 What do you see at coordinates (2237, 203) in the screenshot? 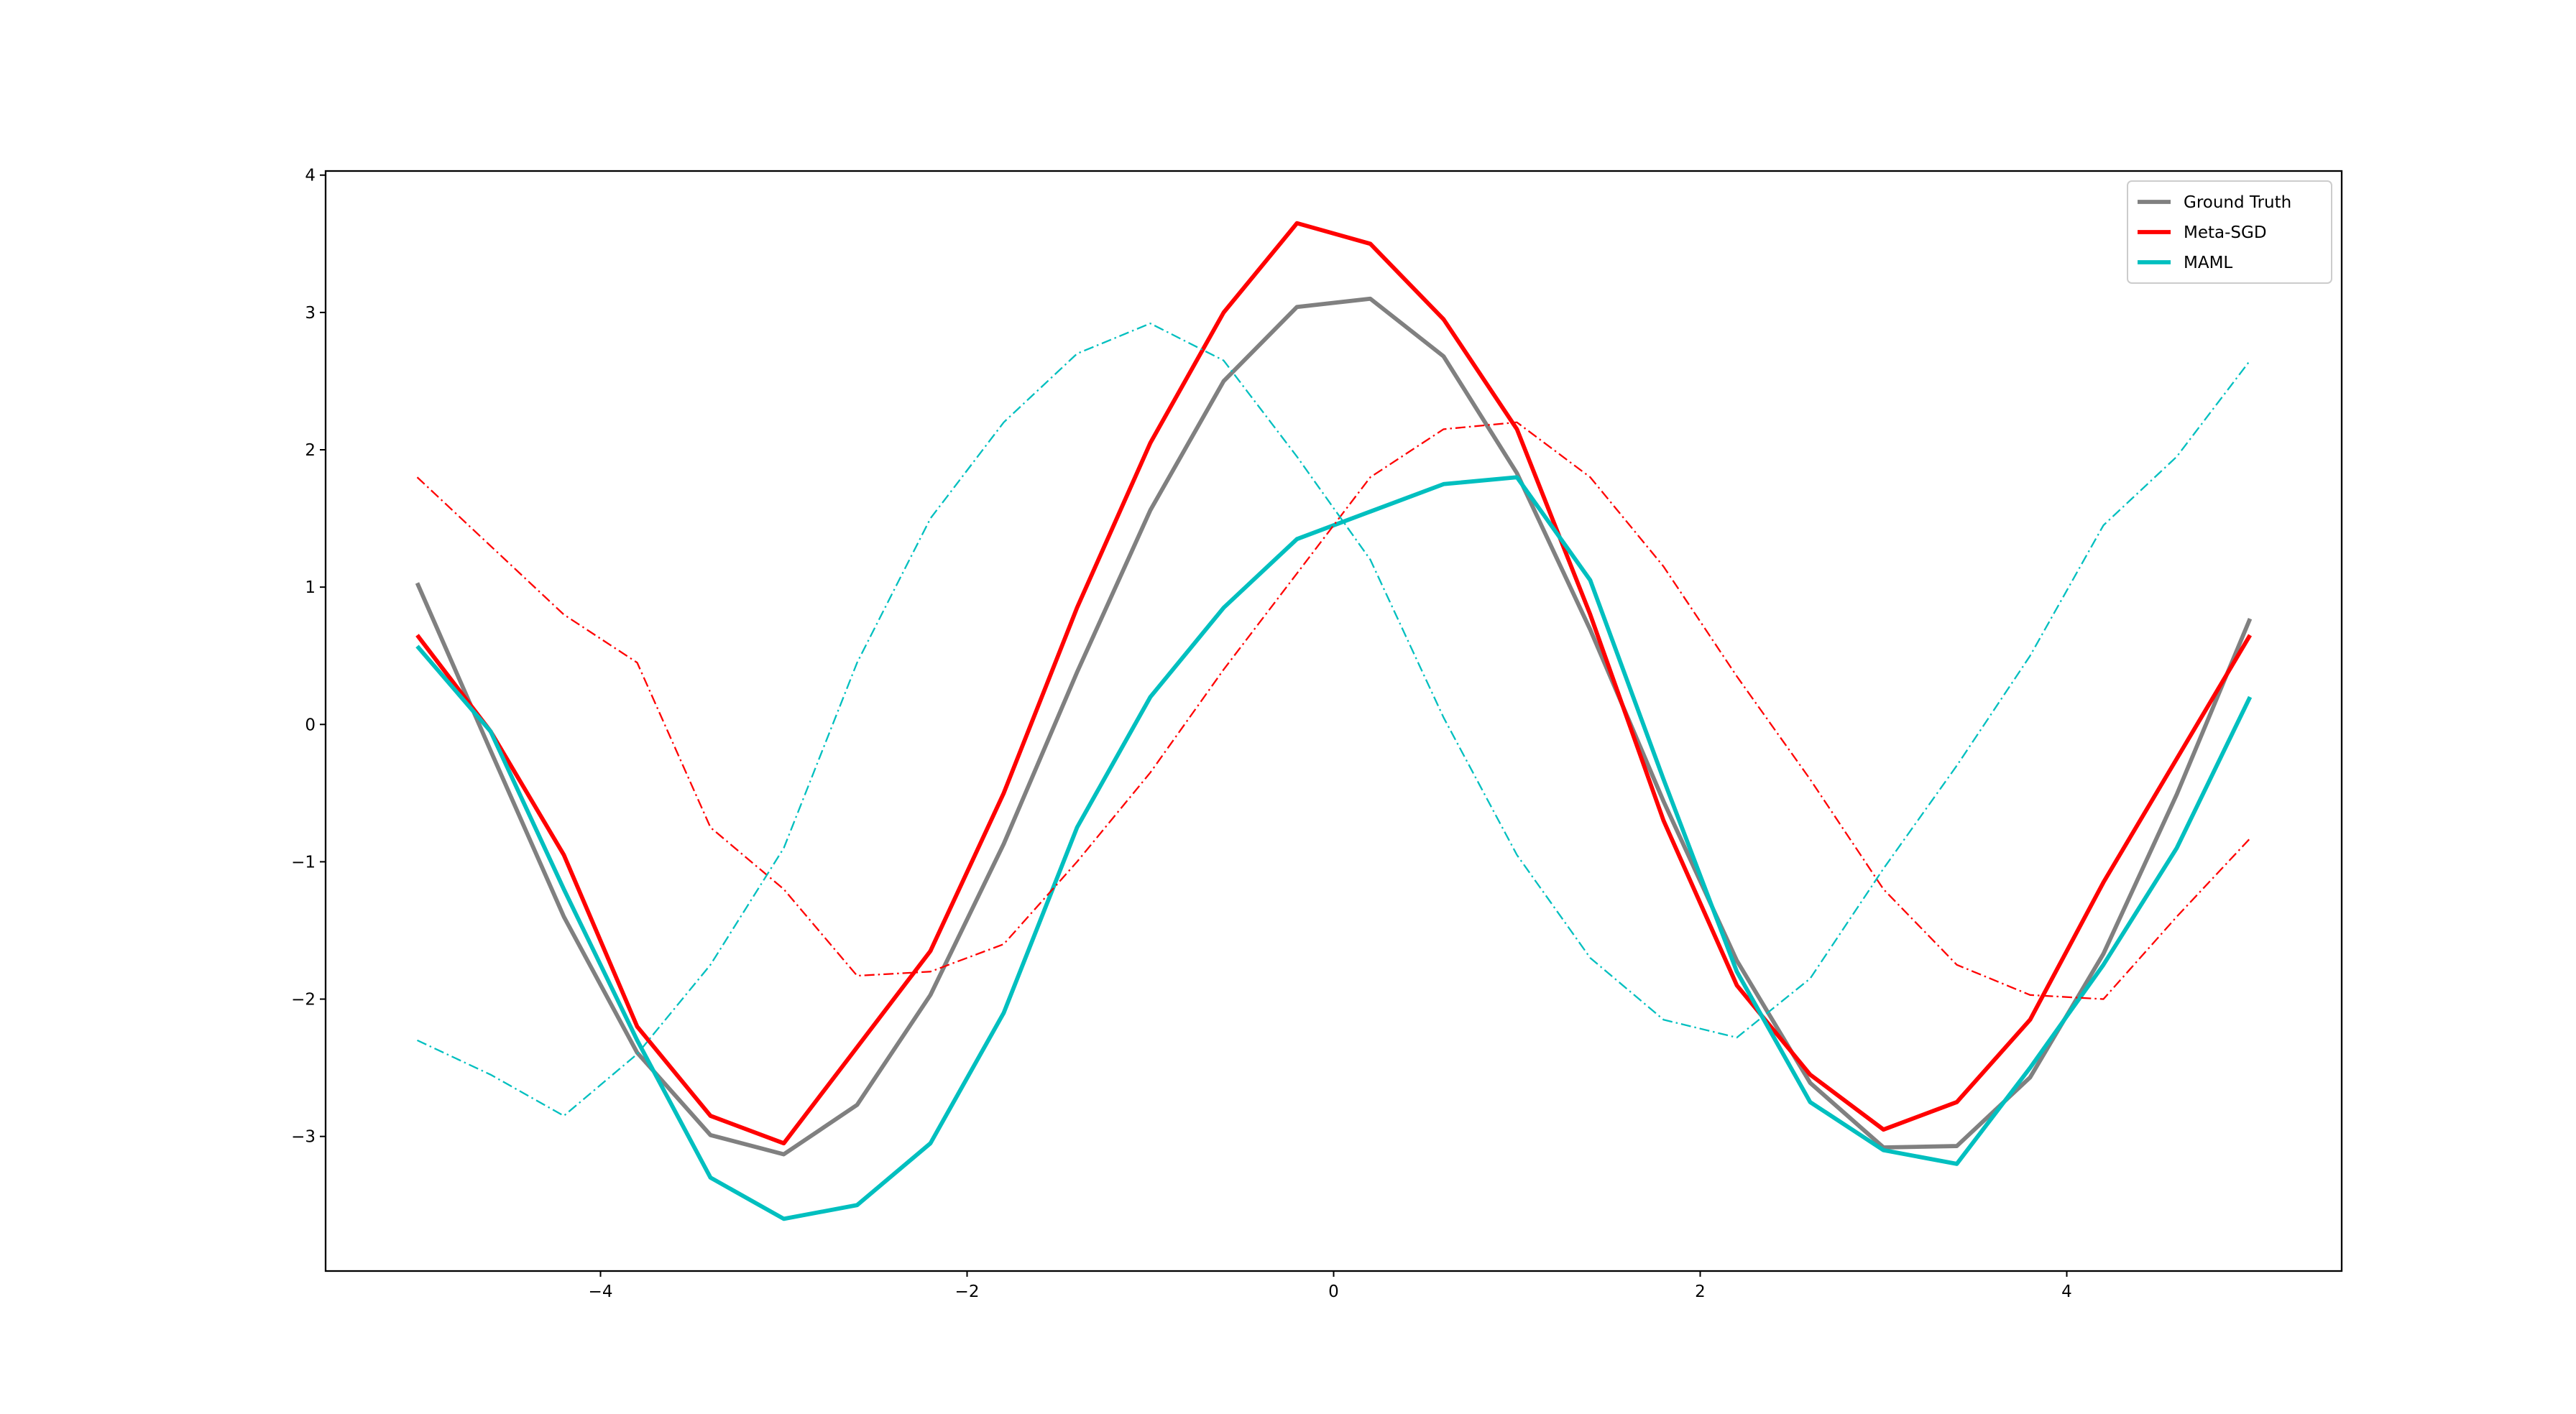
I see `legend-label: Ground Truth` at bounding box center [2237, 203].